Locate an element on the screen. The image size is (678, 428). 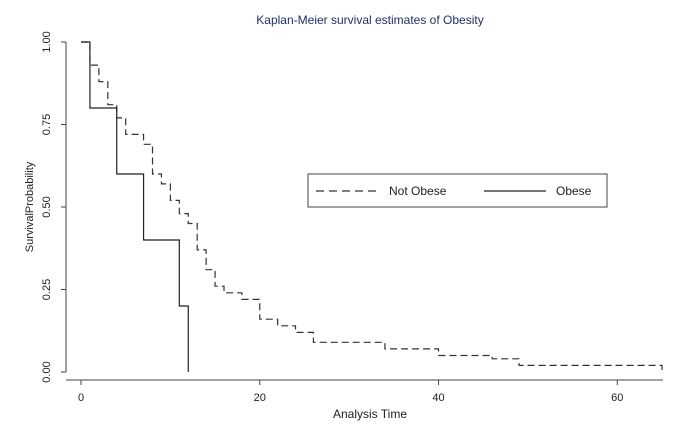
legend-label-obese: Obese is located at coordinates (574, 191).